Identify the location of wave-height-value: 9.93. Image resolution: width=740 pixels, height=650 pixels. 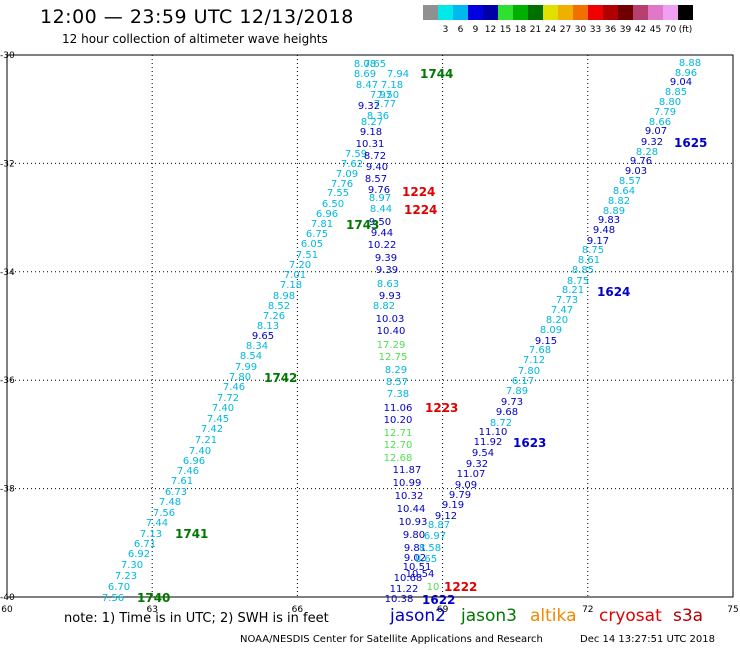
(390, 296).